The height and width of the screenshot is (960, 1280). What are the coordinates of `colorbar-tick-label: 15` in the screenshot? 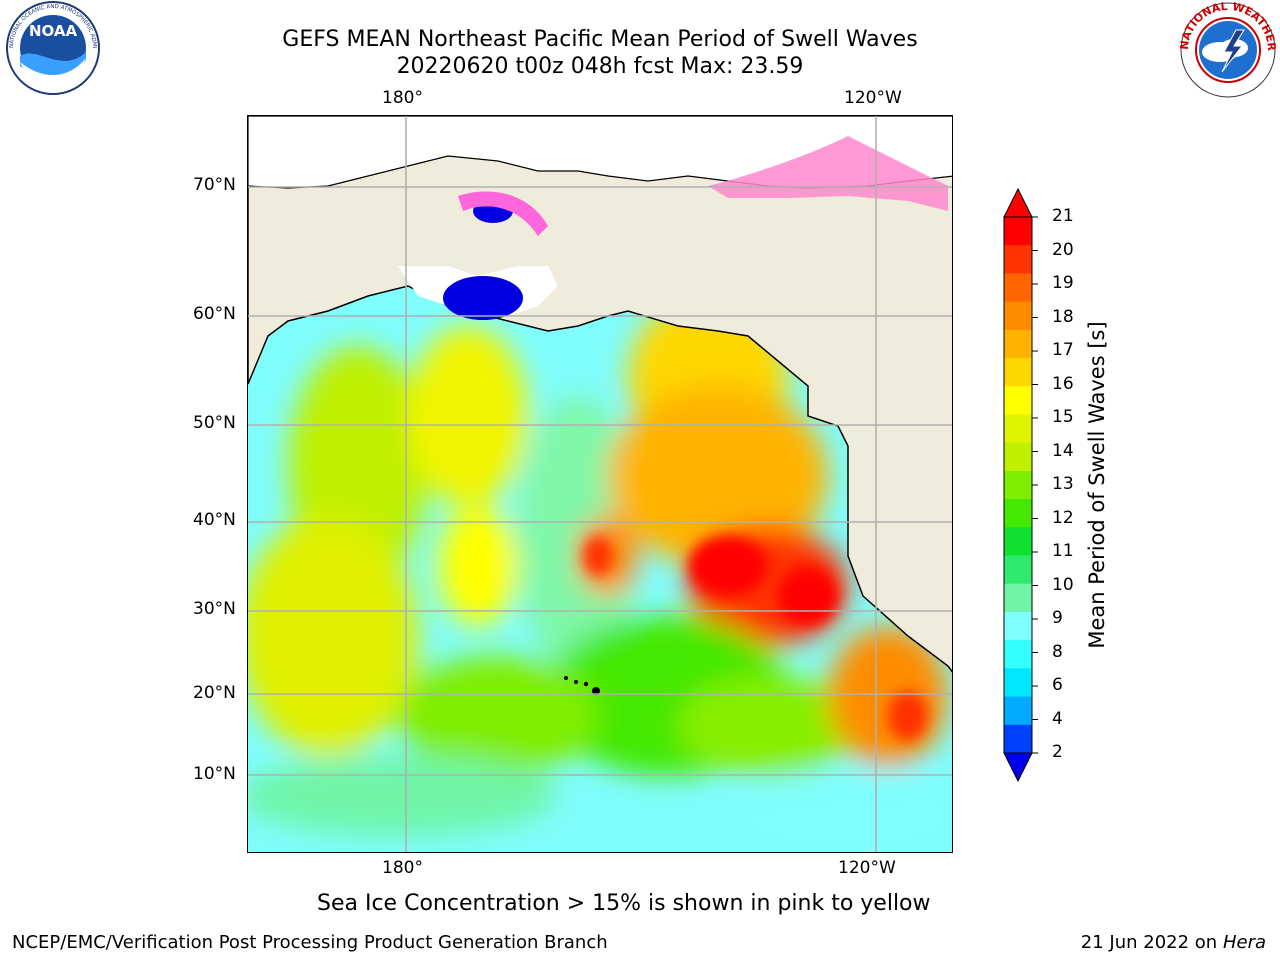 It's located at (1063, 417).